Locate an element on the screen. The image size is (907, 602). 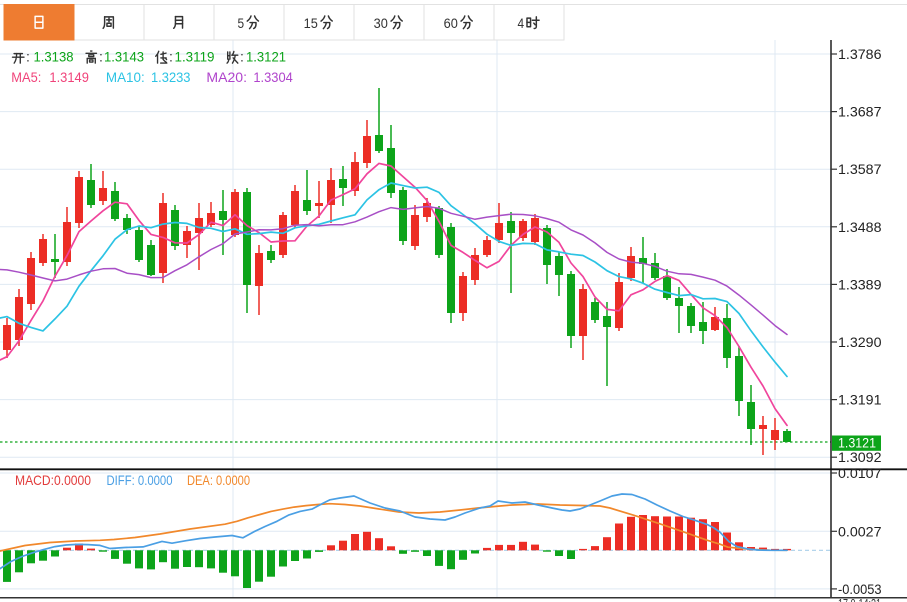
svg-text: MA5: is located at coordinates (26, 77).